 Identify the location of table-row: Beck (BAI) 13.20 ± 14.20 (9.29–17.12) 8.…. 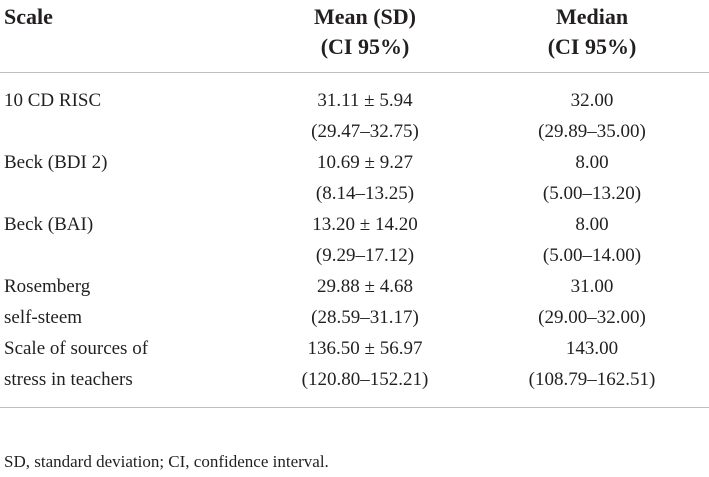
(354, 240).